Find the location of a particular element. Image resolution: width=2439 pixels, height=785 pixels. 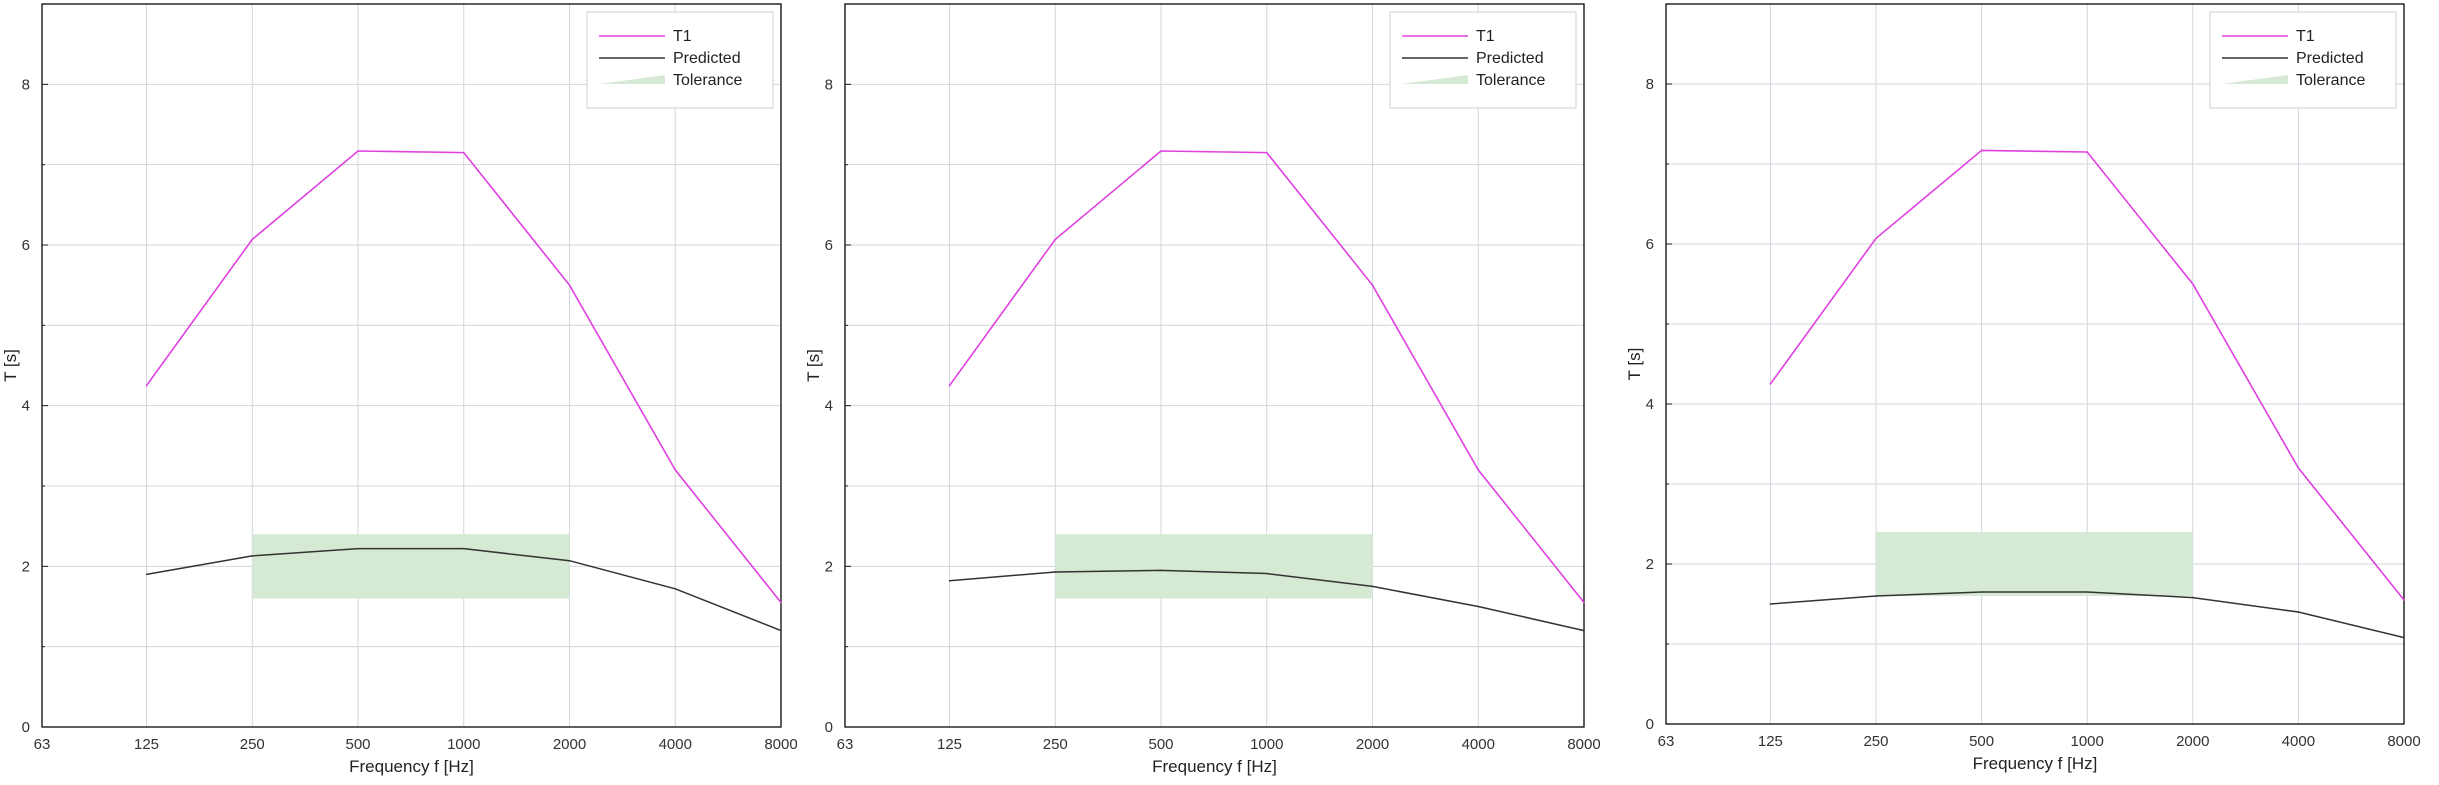

chart3-legend-box is located at coordinates (2303, 60).